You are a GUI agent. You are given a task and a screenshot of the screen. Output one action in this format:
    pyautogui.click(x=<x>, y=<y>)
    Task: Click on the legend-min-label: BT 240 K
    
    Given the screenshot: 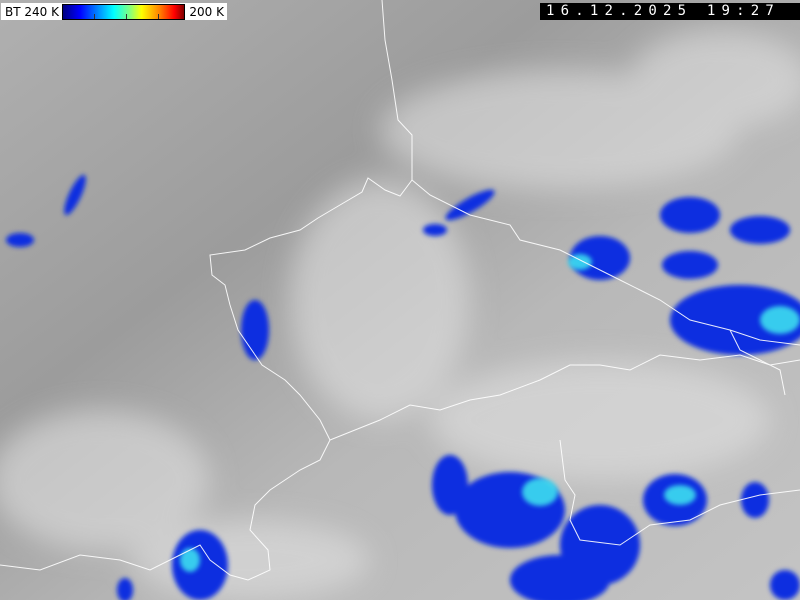 What is the action you would take?
    pyautogui.click(x=32, y=11)
    